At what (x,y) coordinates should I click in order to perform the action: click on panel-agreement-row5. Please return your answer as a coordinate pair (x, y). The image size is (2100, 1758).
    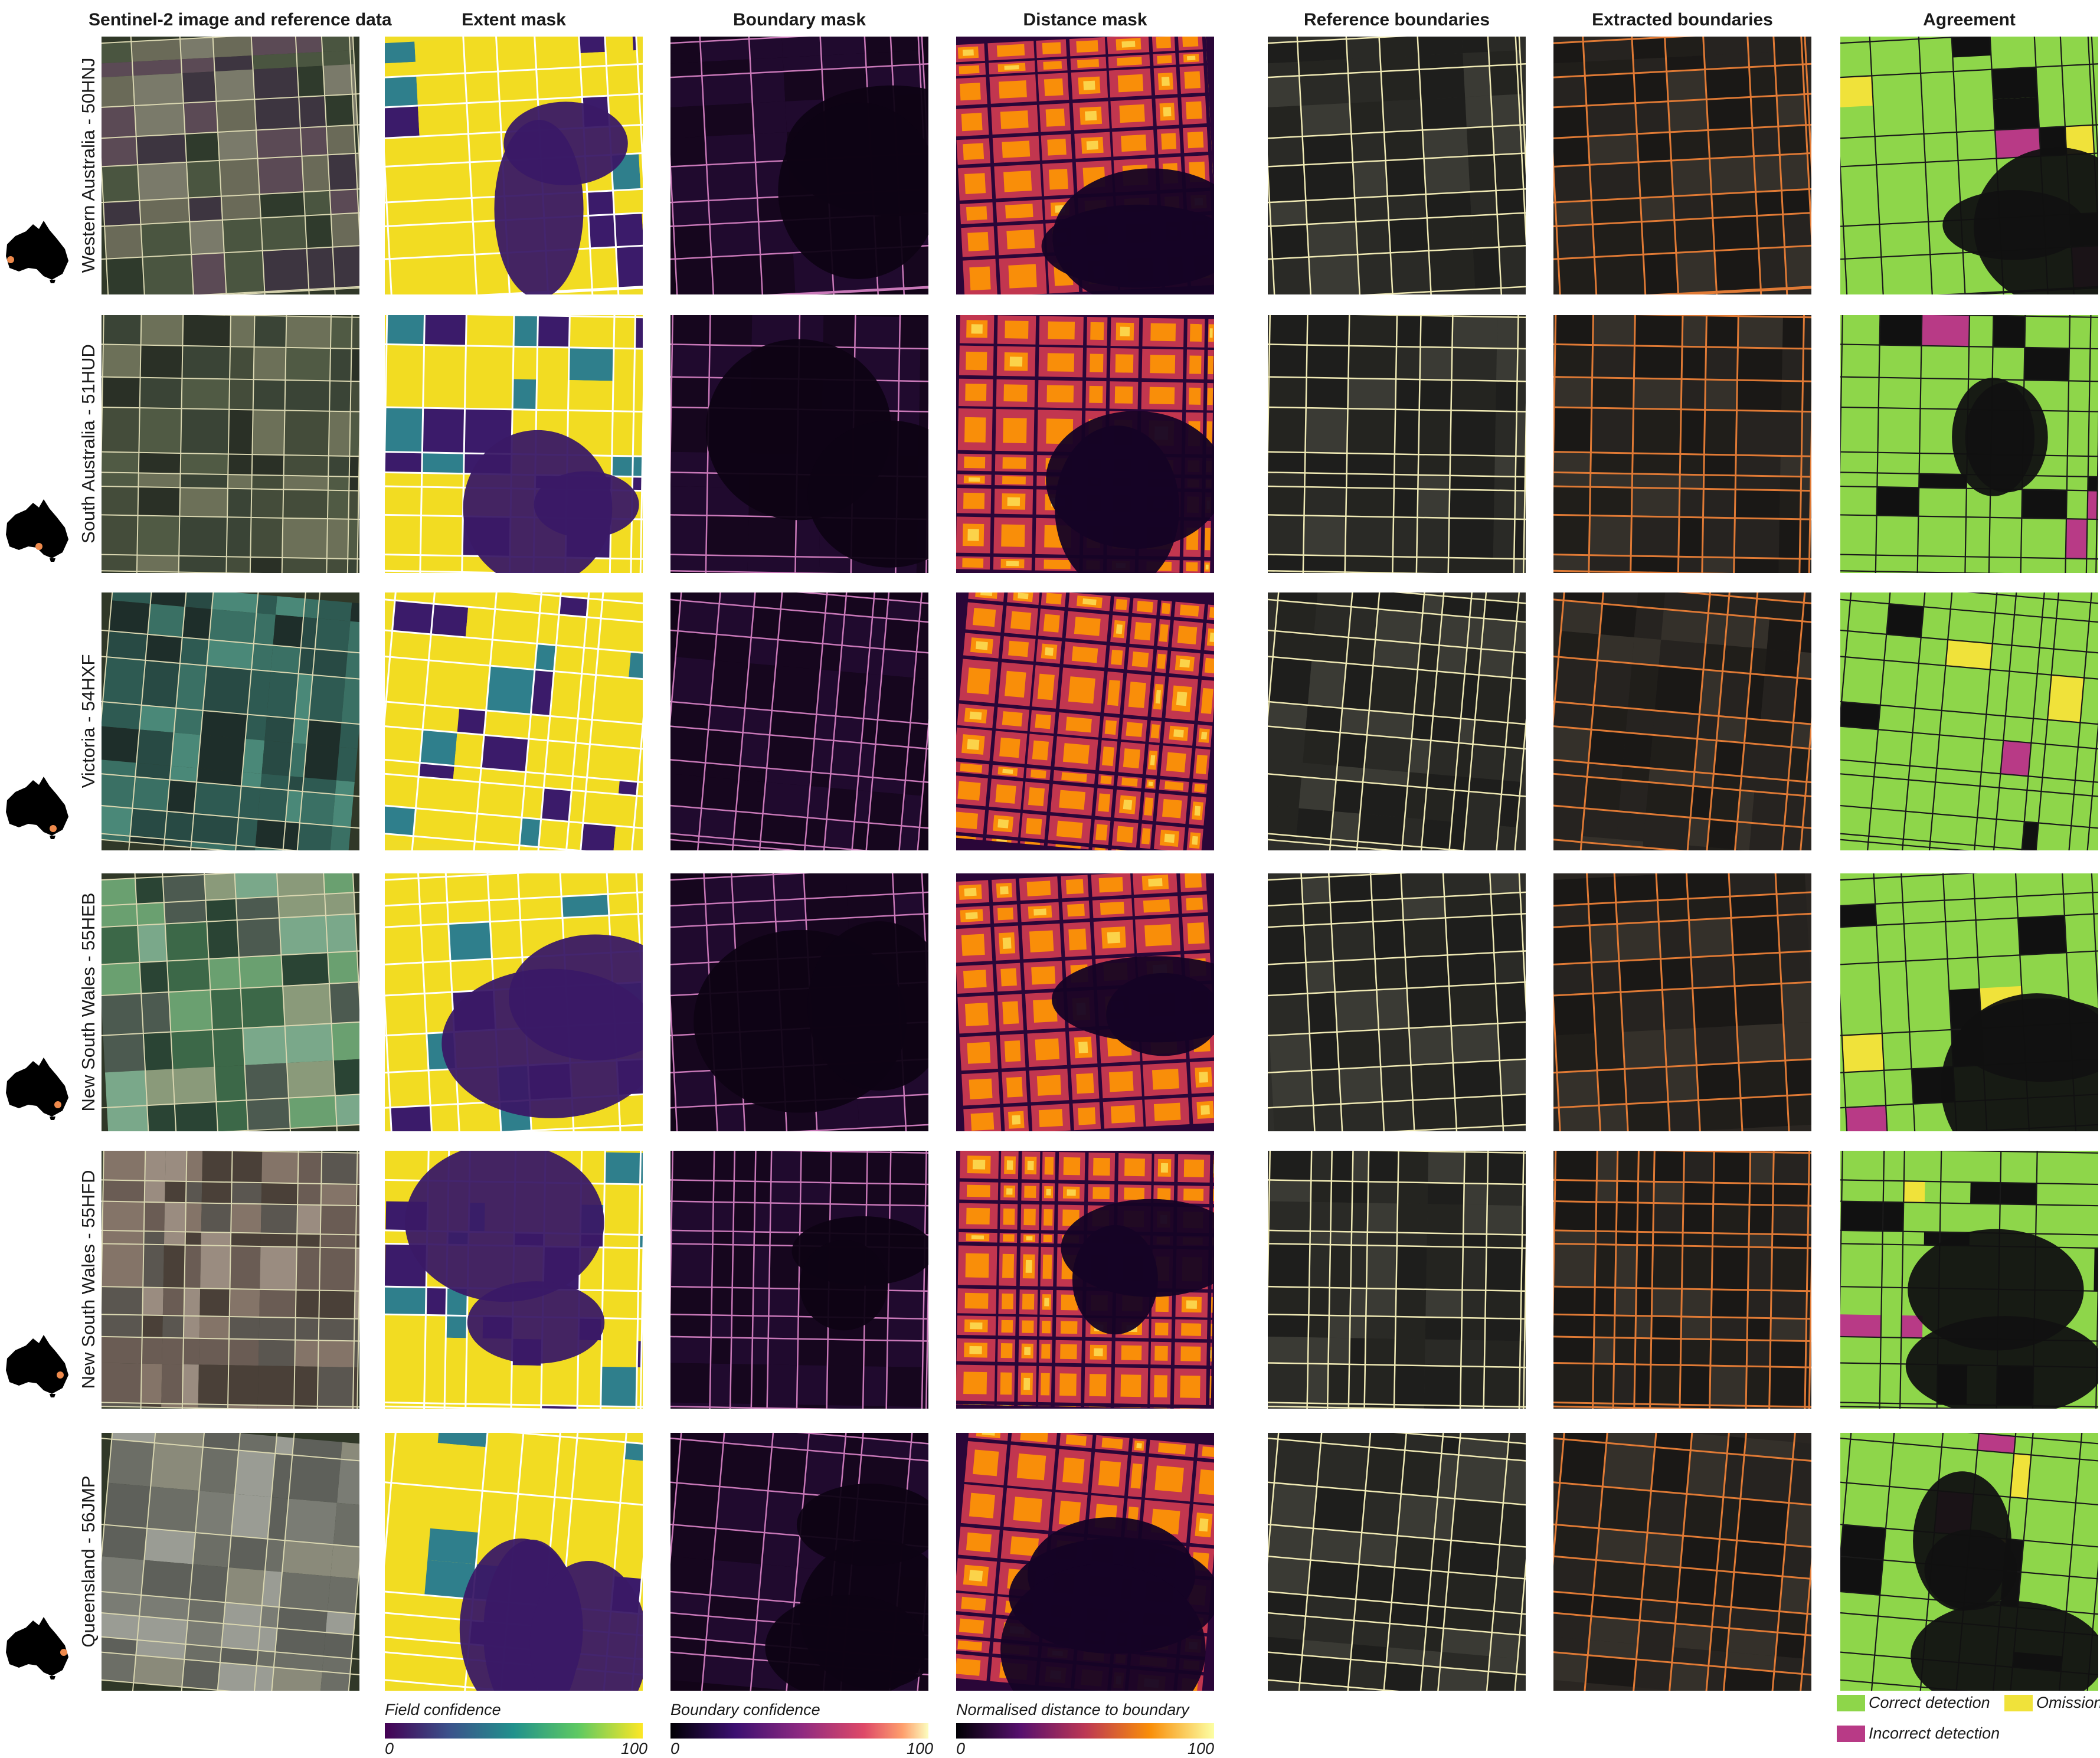
    Looking at the image, I should click on (1969, 1280).